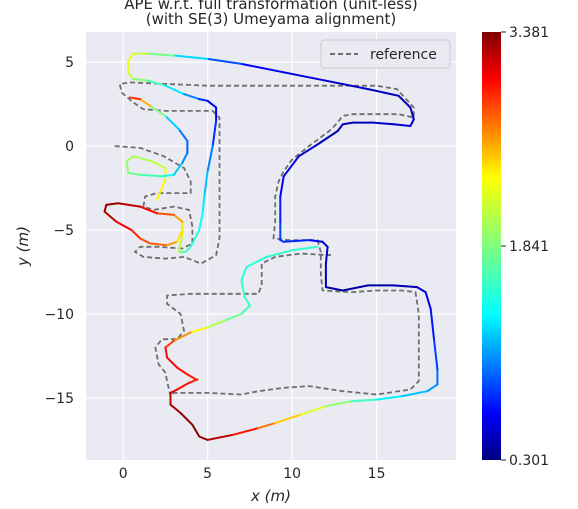 The height and width of the screenshot is (509, 578). I want to click on colorbar-tick-label: 1.841, so click(529, 247).